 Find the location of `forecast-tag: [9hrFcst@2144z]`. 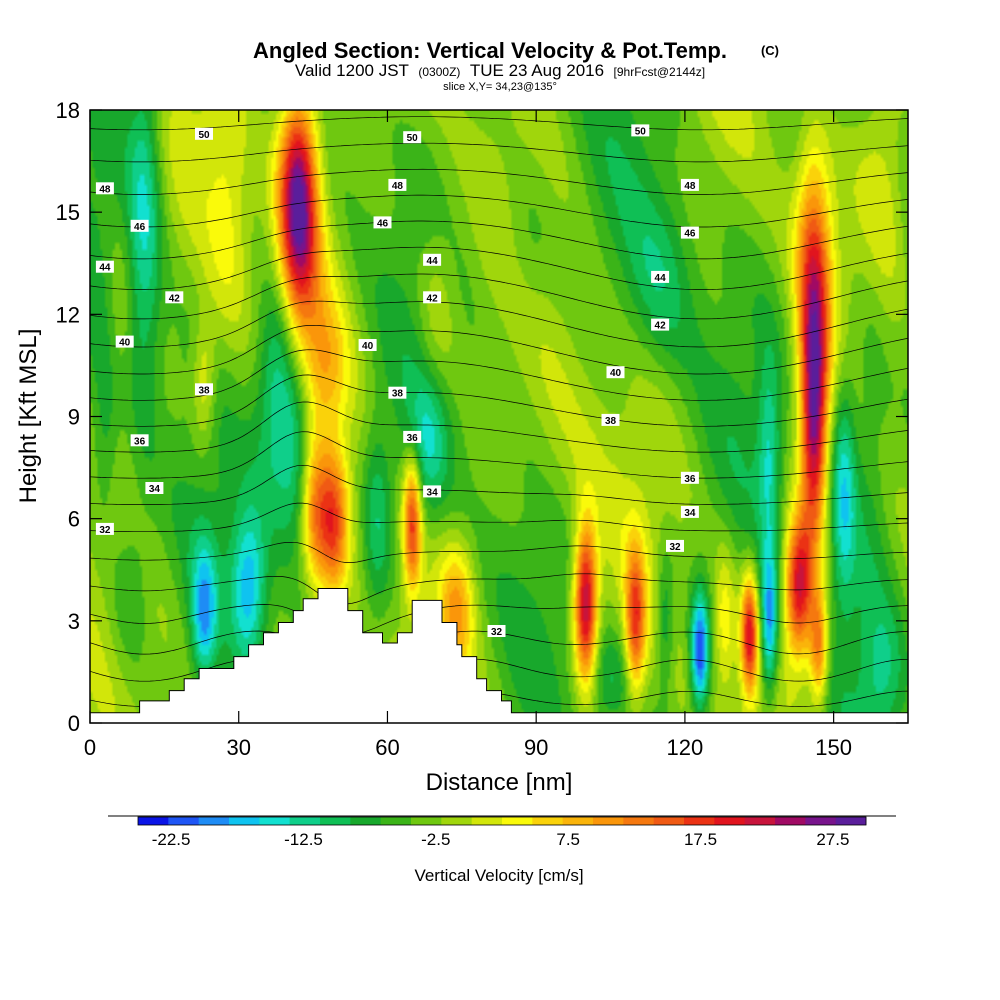

forecast-tag: [9hrFcst@2144z] is located at coordinates (660, 72).